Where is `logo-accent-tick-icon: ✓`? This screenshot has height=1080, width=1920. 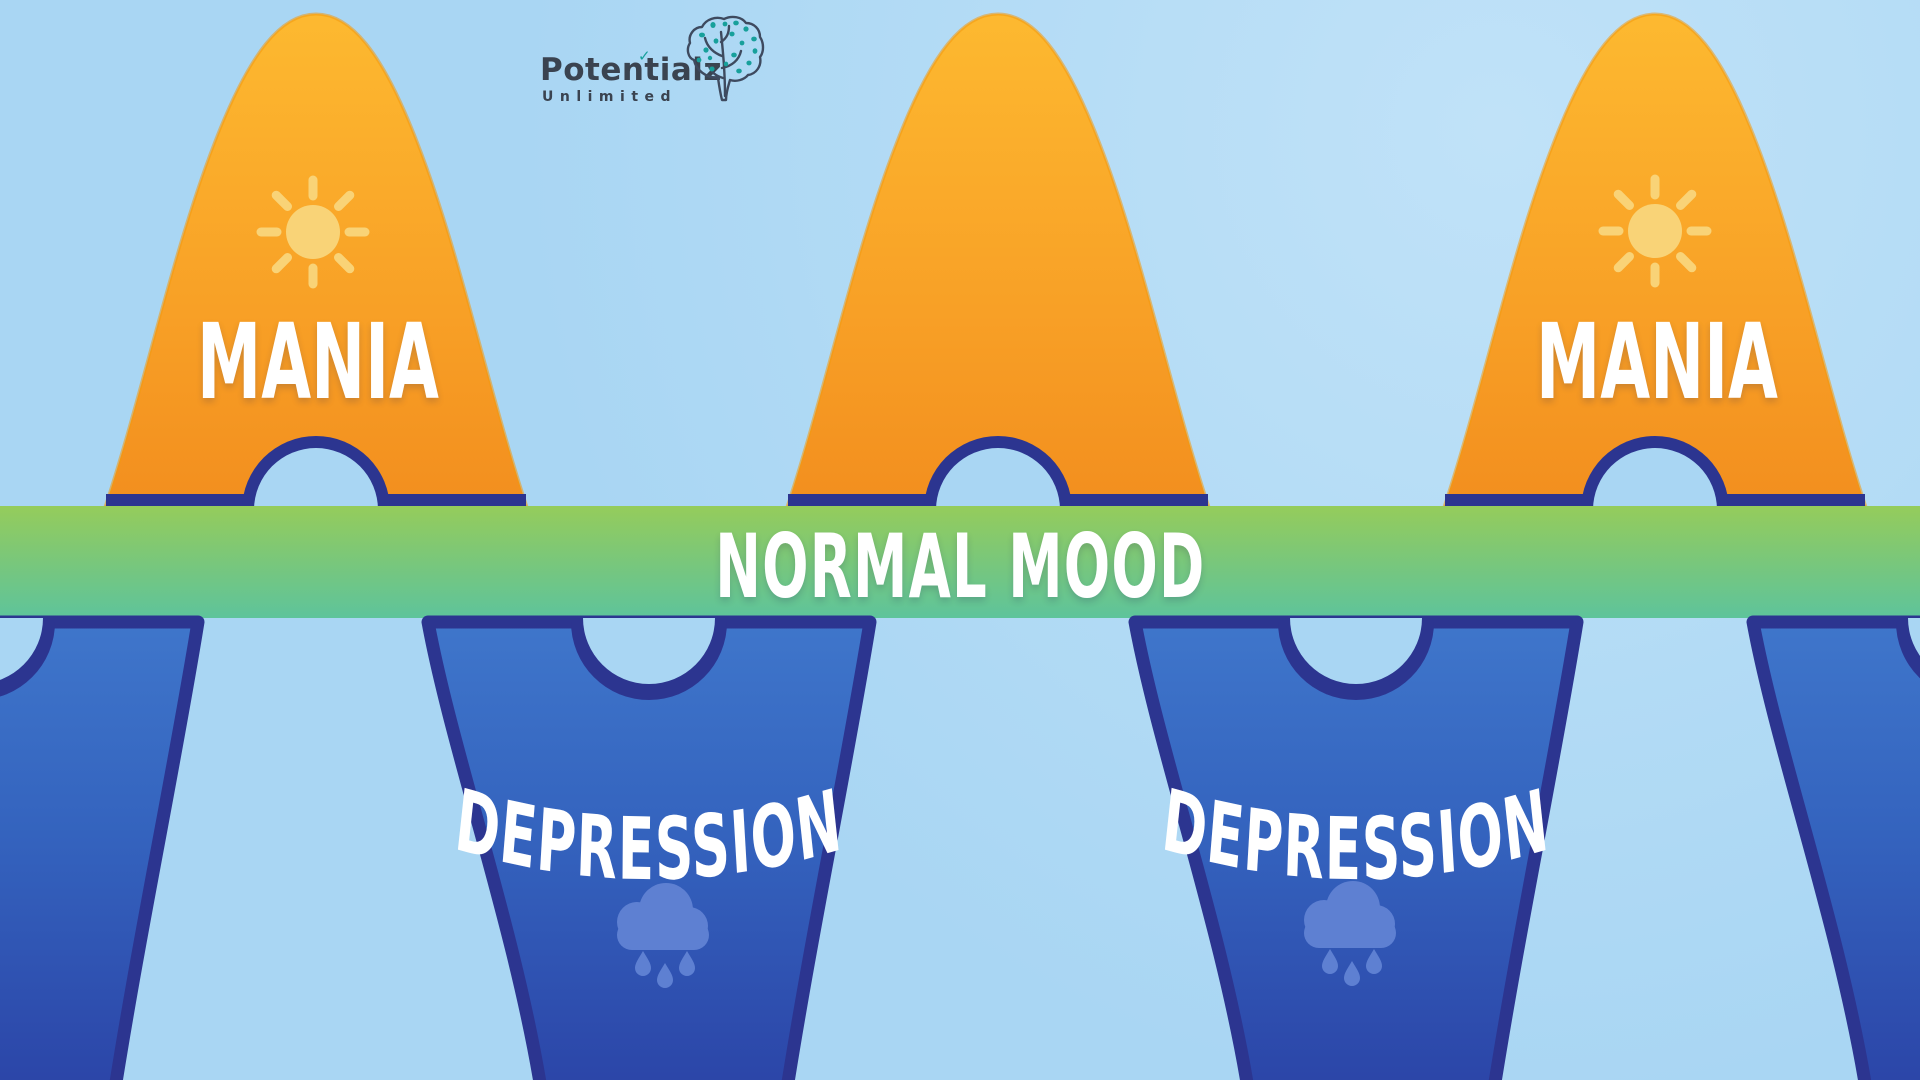
logo-accent-tick-icon: ✓ is located at coordinates (644, 56).